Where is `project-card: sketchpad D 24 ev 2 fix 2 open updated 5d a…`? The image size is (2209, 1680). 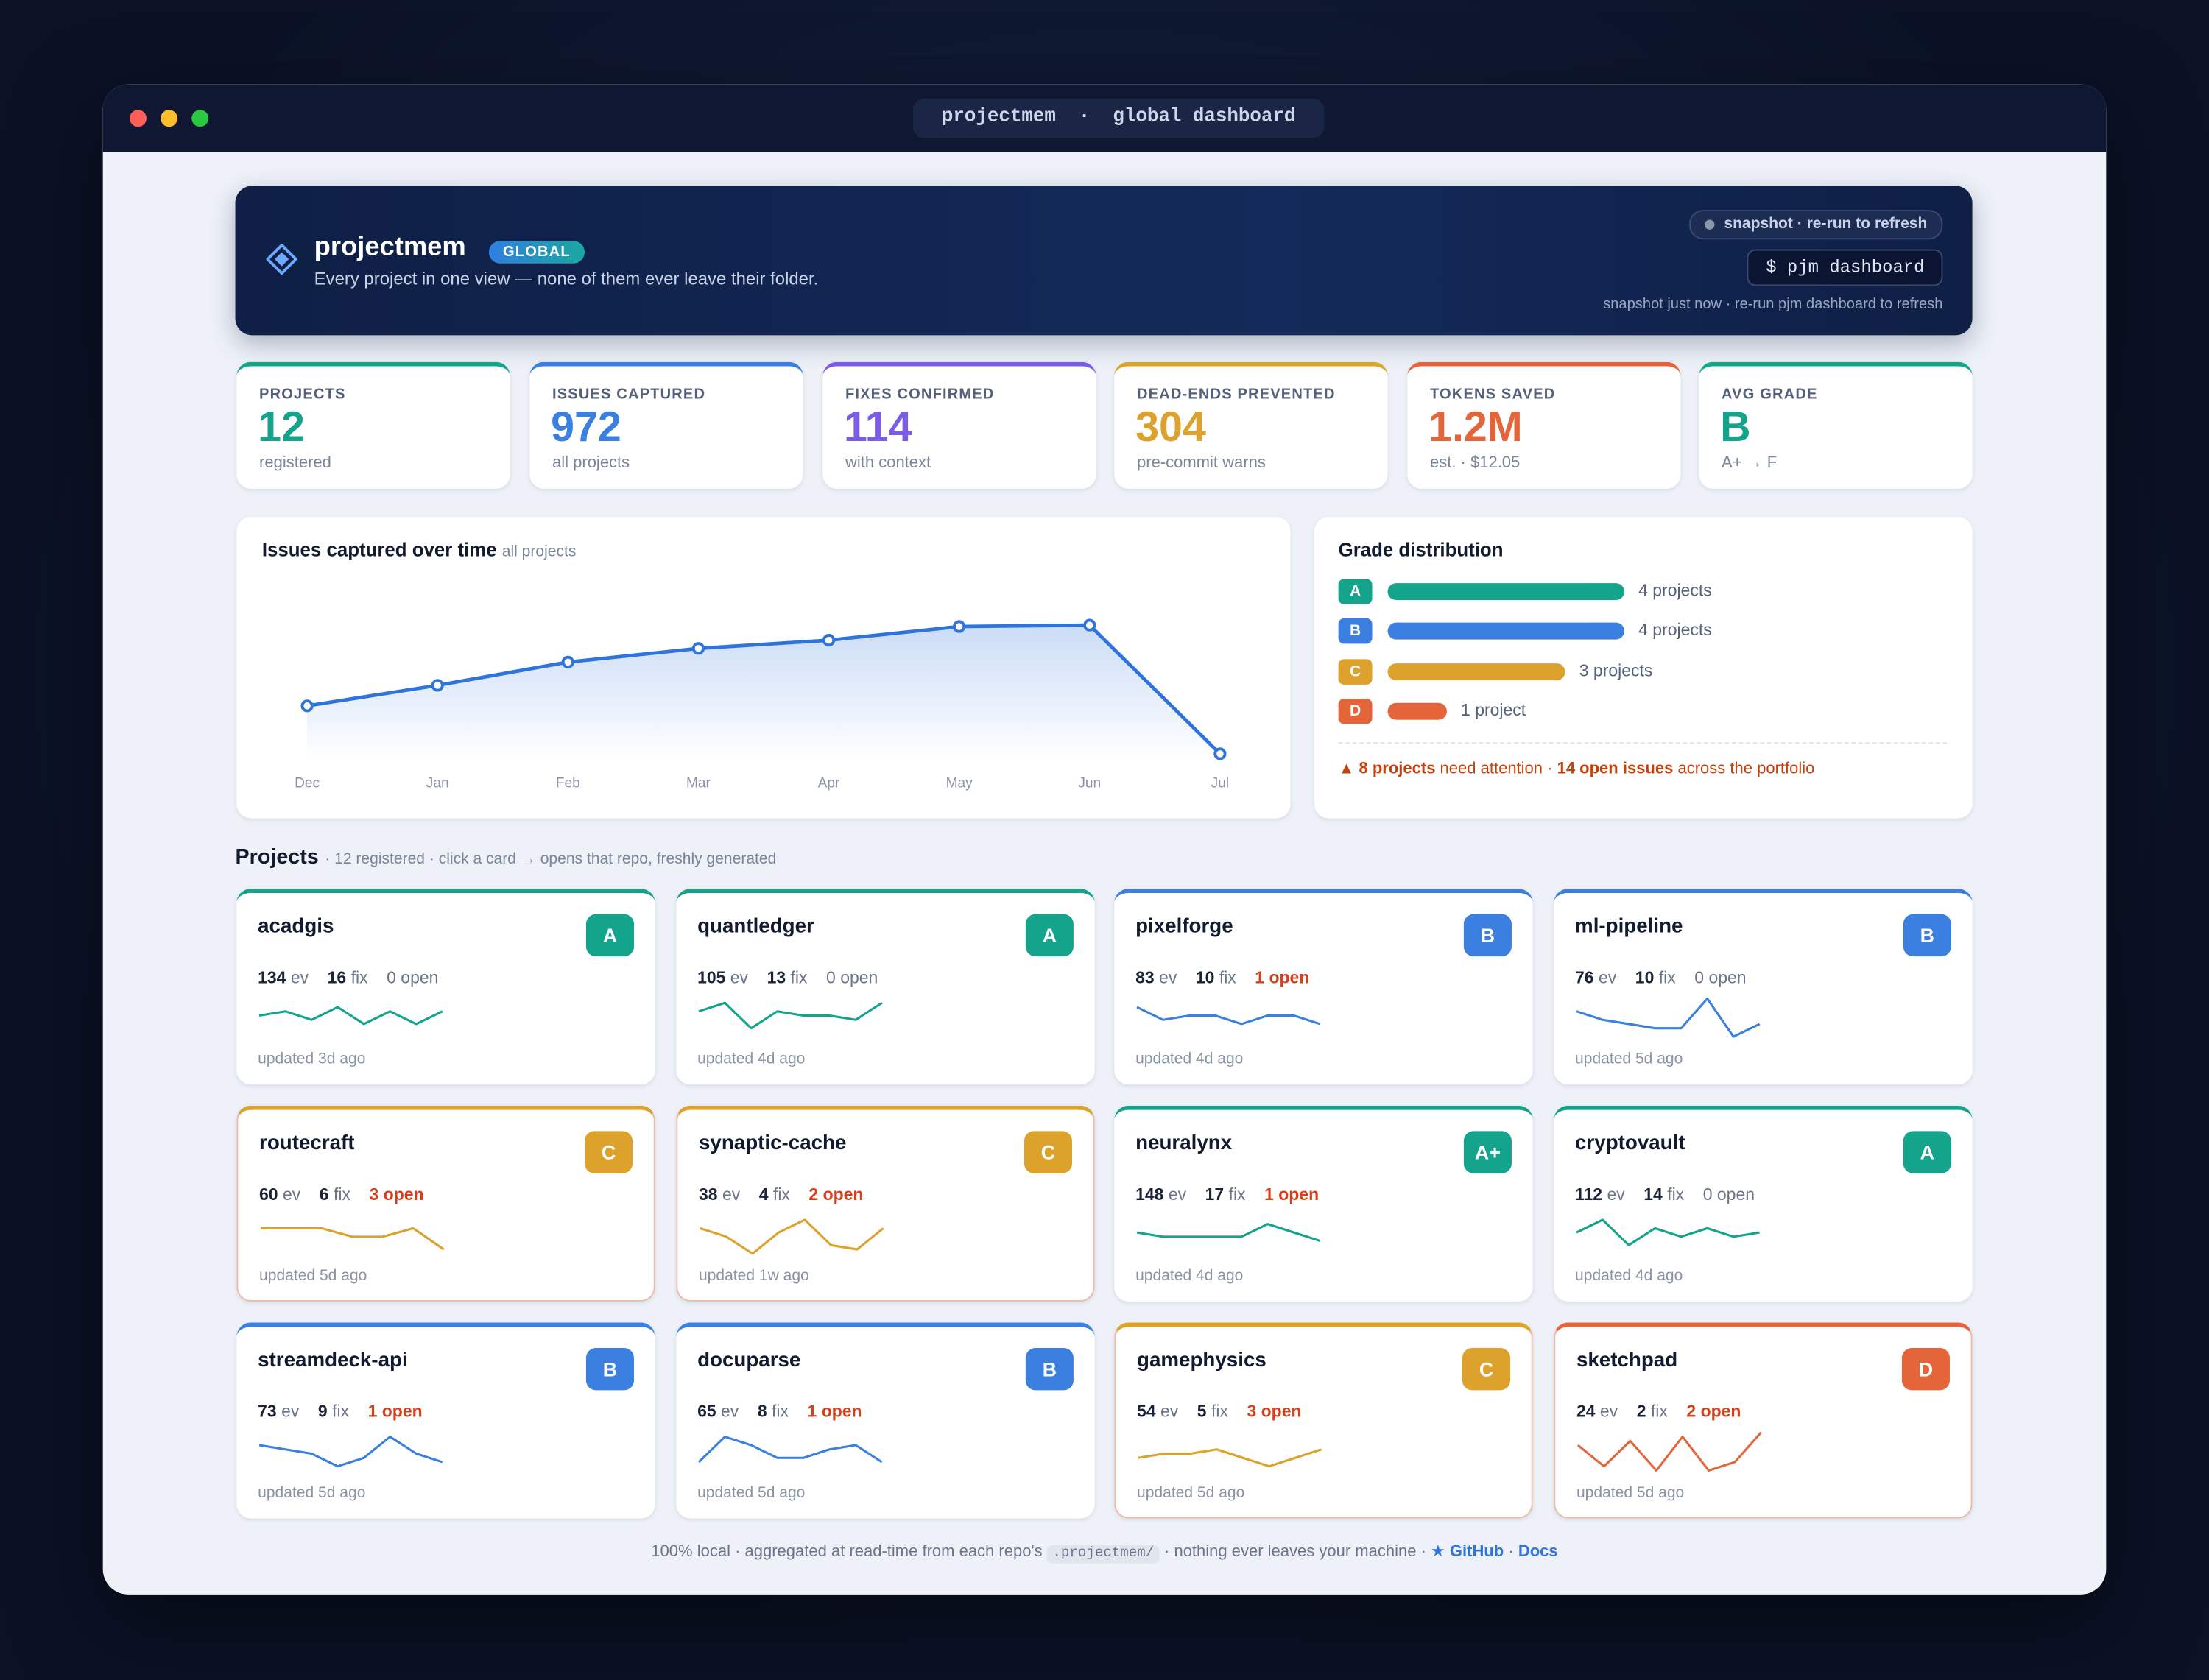 project-card: sketchpad D 24 ev 2 fix 2 open updated 5d a… is located at coordinates (1763, 1420).